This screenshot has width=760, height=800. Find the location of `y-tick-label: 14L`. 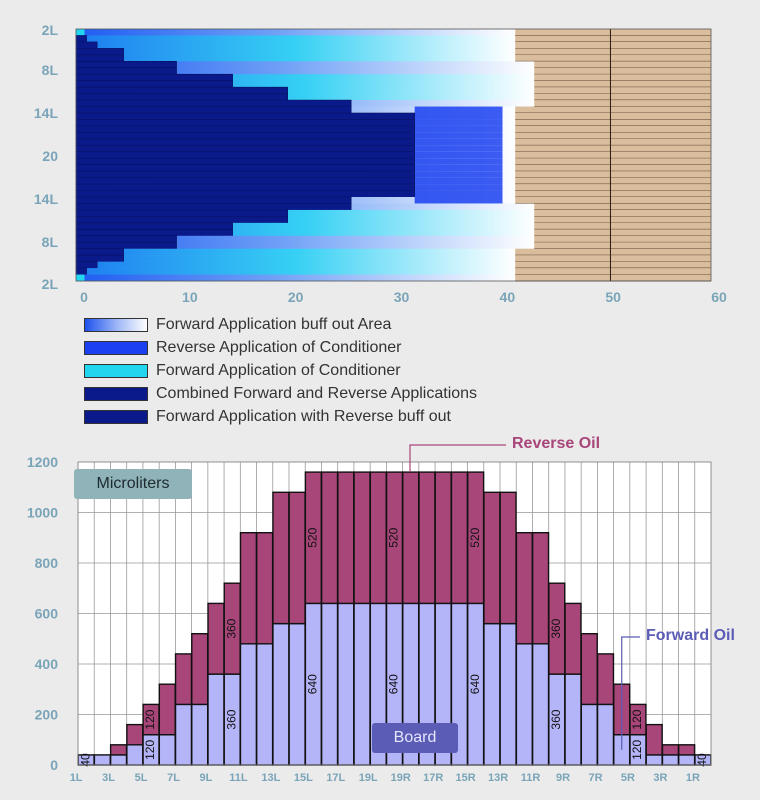

y-tick-label: 14L is located at coordinates (46, 113).